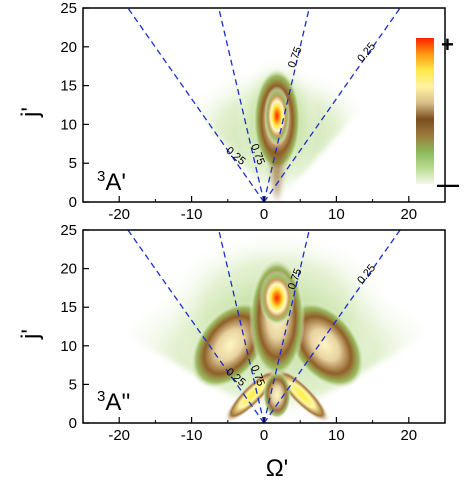  Describe the element at coordinates (448, 184) in the screenshot. I see `colorbar-min-label: —` at that location.